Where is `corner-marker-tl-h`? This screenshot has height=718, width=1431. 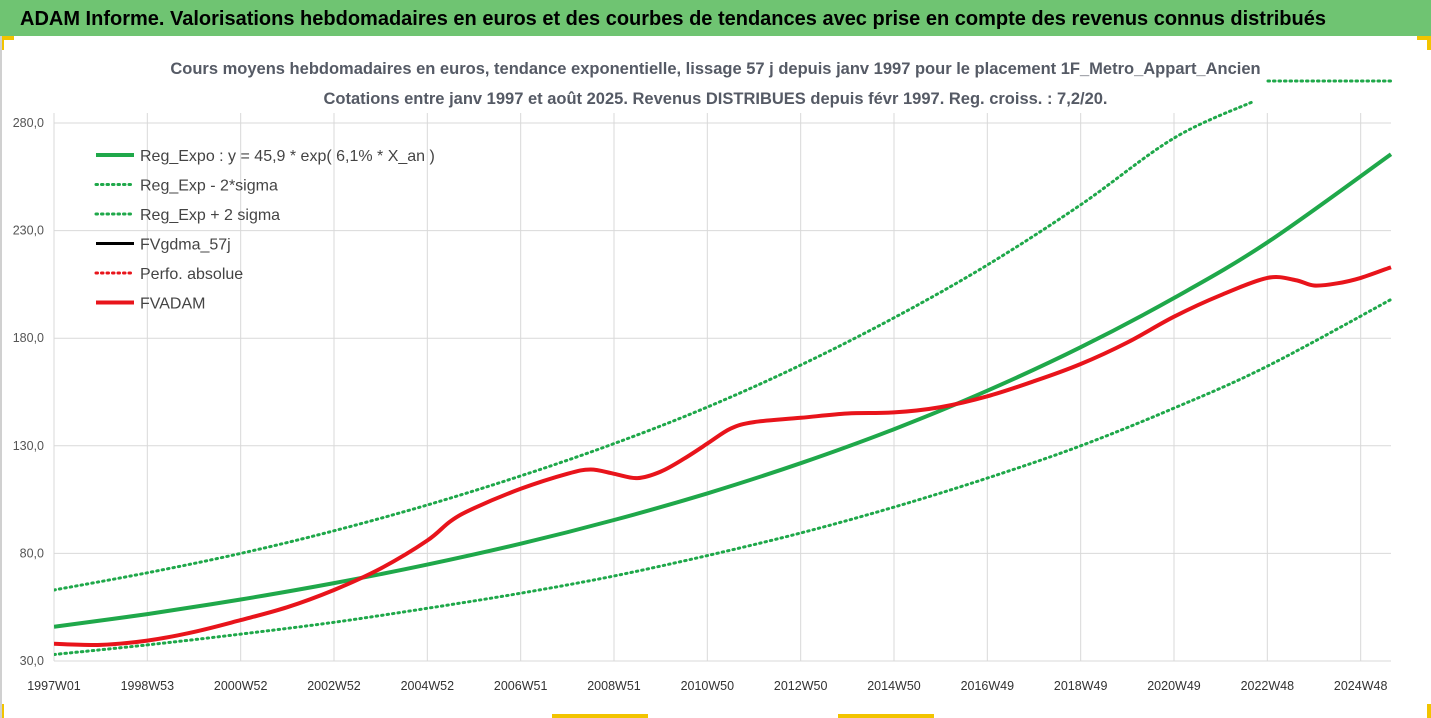 corner-marker-tl-h is located at coordinates (7, 38).